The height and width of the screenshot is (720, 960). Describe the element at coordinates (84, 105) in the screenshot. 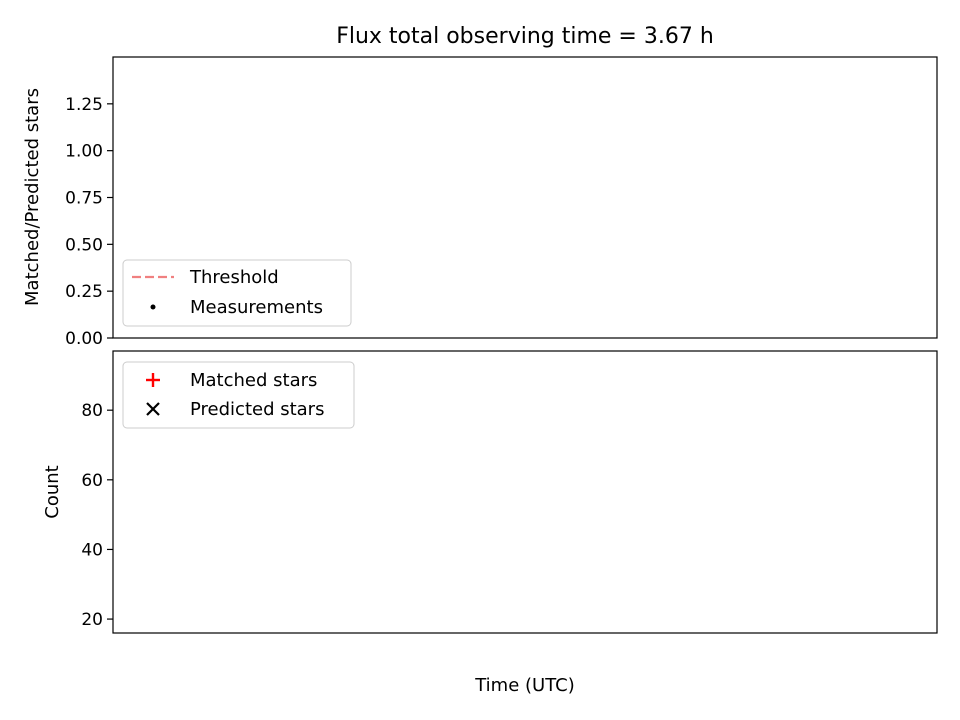

I see `y-tick-label: 1.25` at that location.